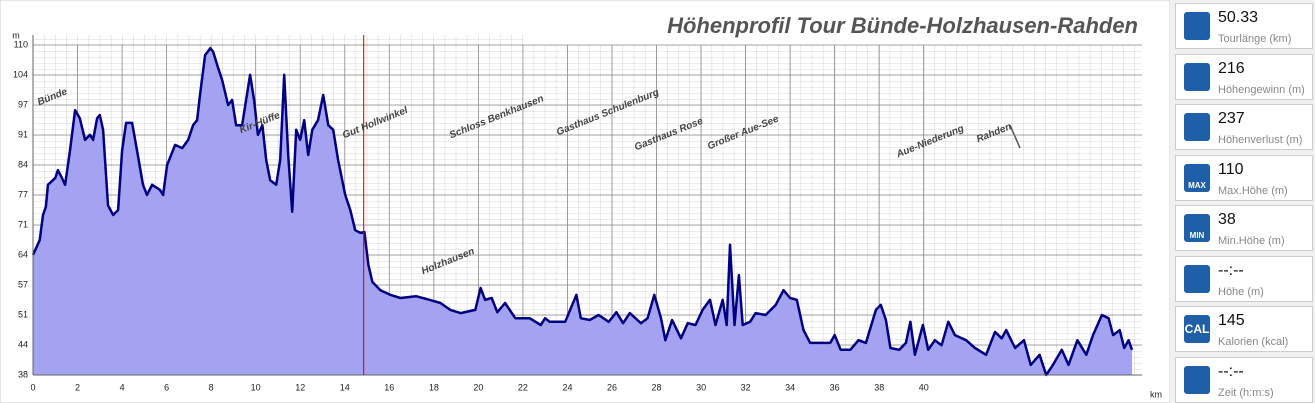  Describe the element at coordinates (1156, 394) in the screenshot. I see `x-axis-label: km` at that location.